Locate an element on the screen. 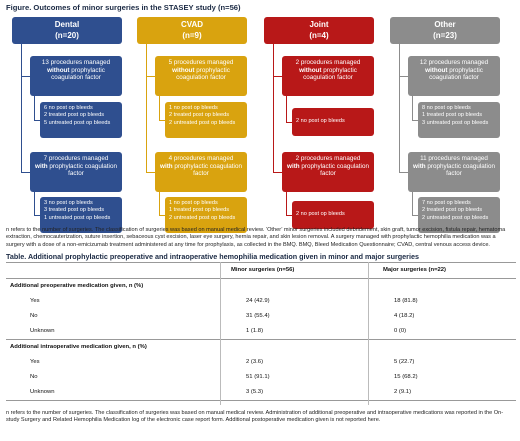 This screenshot has width=520, height=441. category-header: CVAD (n=9) is located at coordinates (192, 30).